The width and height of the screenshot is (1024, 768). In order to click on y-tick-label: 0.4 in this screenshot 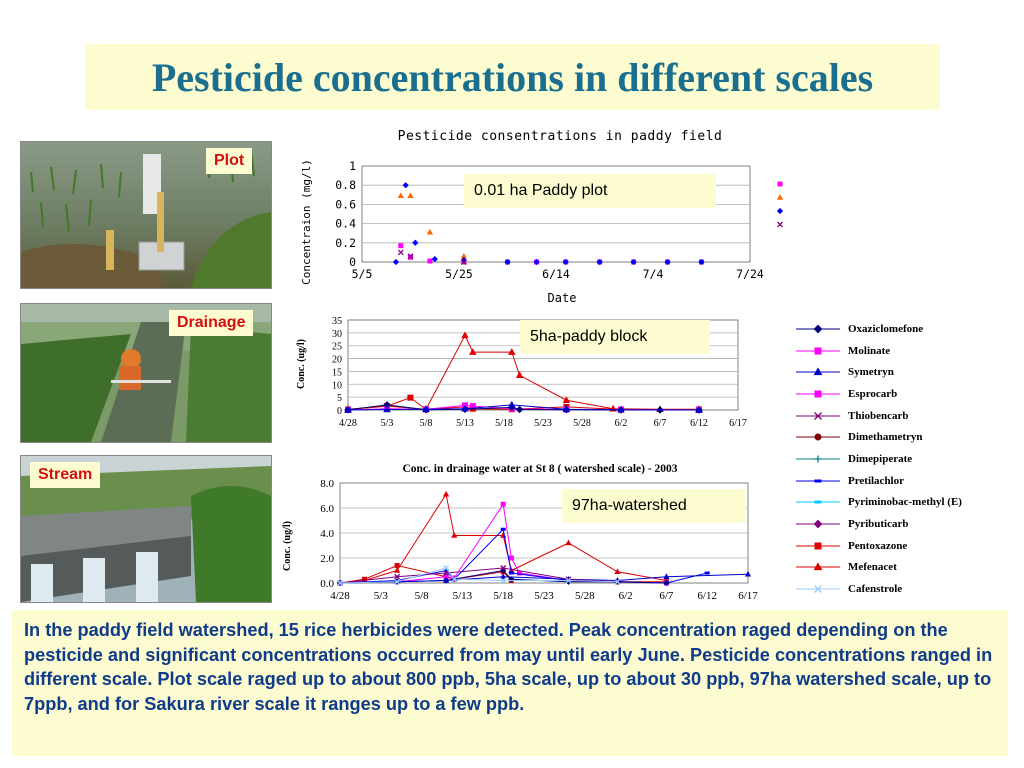, I will do `click(345, 224)`.